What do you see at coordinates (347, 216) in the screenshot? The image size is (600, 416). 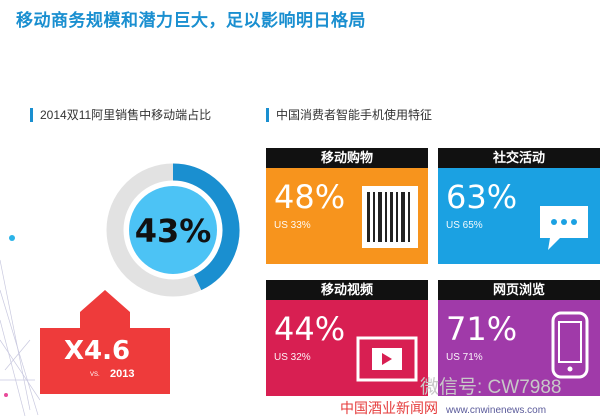 I see `tile-body: 48% US 33%` at bounding box center [347, 216].